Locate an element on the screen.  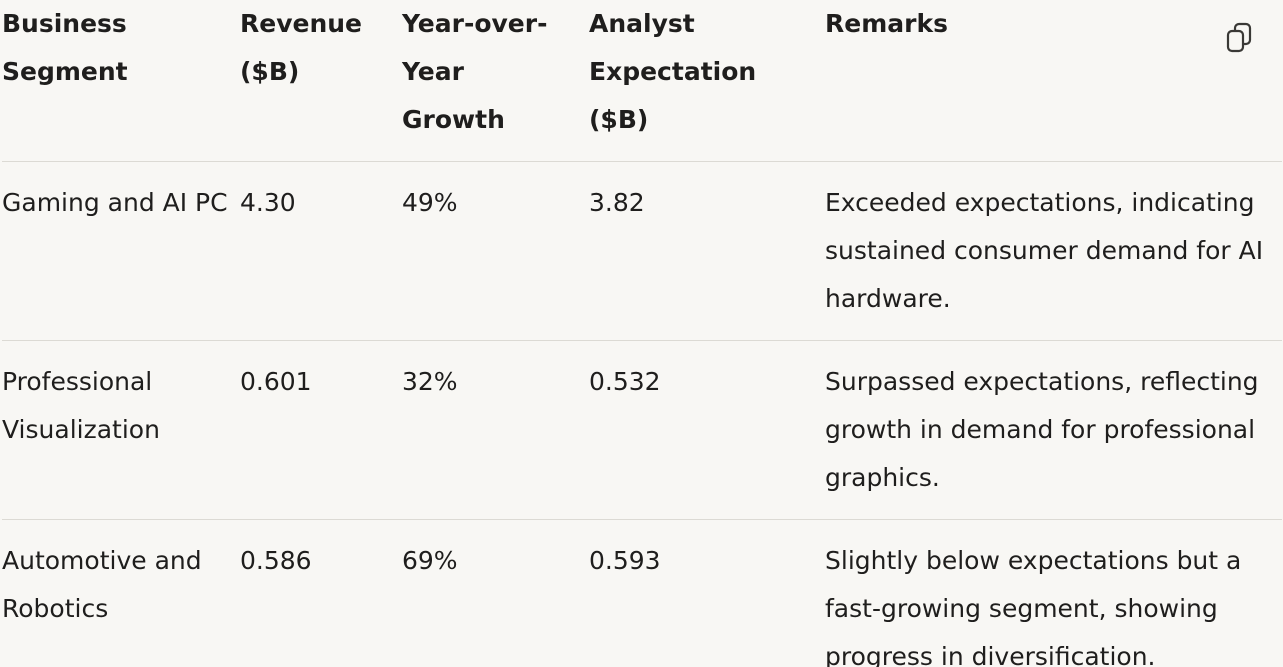
header-analyst-expectation: Analyst Expectation ($B) is located at coordinates (707, 81).